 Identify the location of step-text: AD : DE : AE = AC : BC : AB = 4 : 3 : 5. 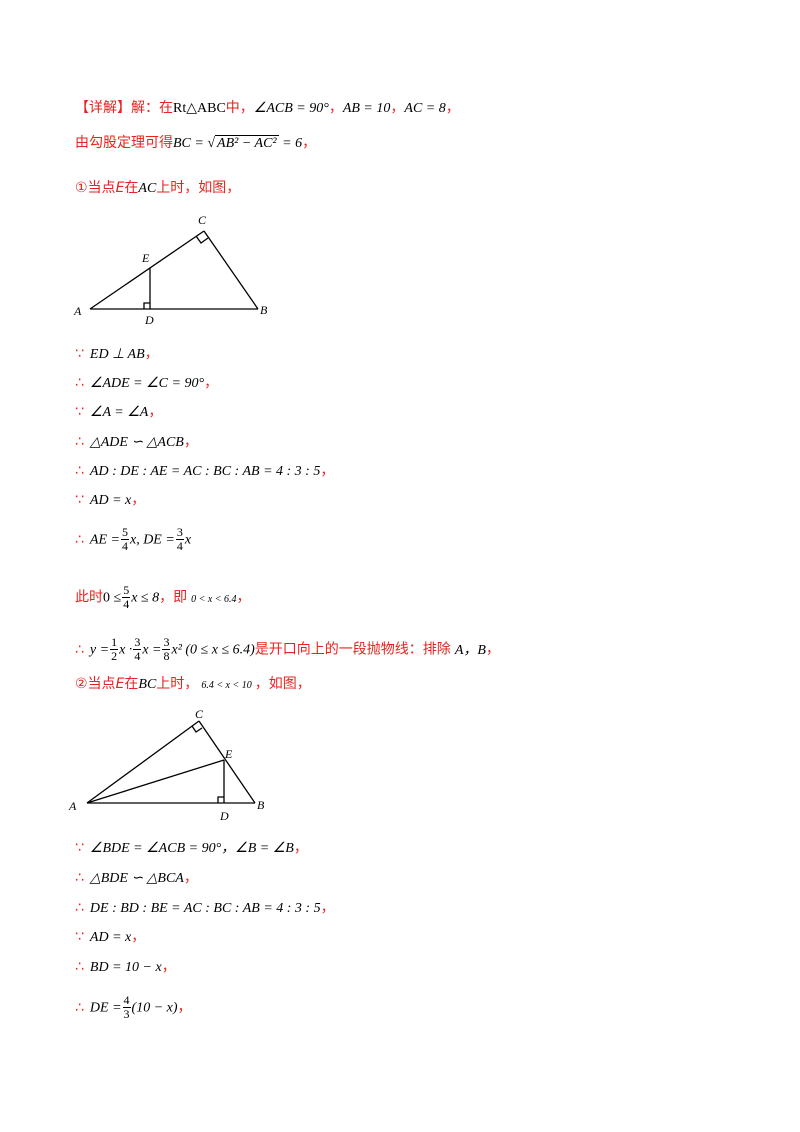
(205, 471).